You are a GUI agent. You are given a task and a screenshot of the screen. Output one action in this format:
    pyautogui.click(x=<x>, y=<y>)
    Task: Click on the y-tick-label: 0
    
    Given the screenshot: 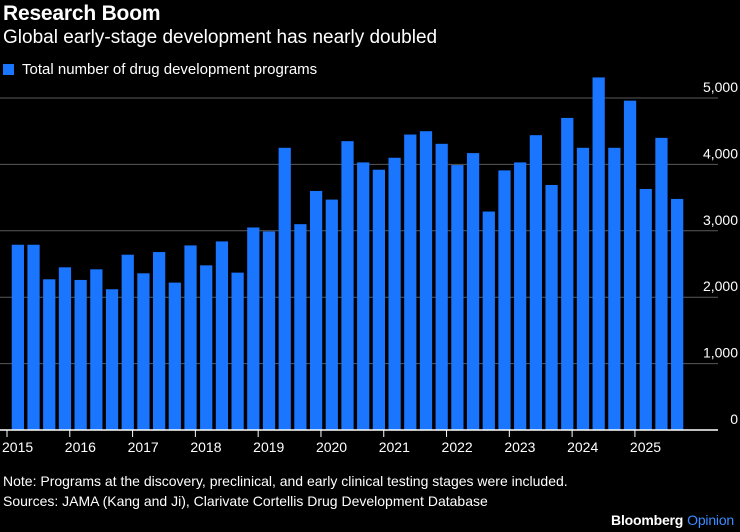 What is the action you would take?
    pyautogui.click(x=734, y=419)
    